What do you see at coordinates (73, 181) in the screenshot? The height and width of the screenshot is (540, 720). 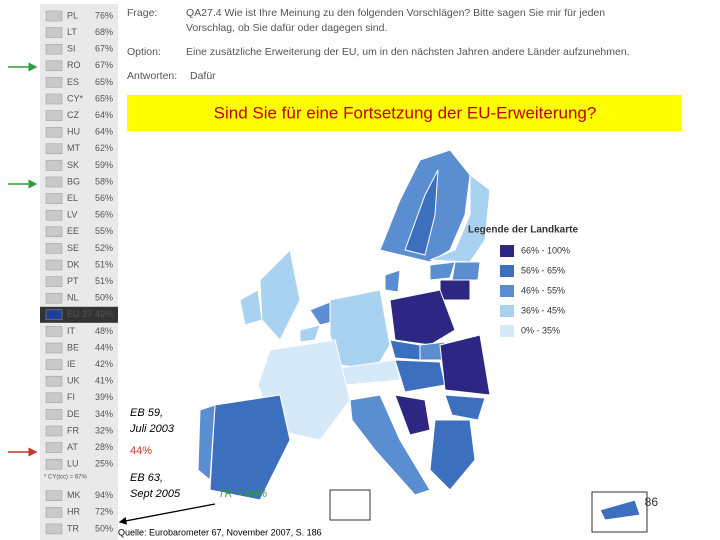 I see `country: BG` at bounding box center [73, 181].